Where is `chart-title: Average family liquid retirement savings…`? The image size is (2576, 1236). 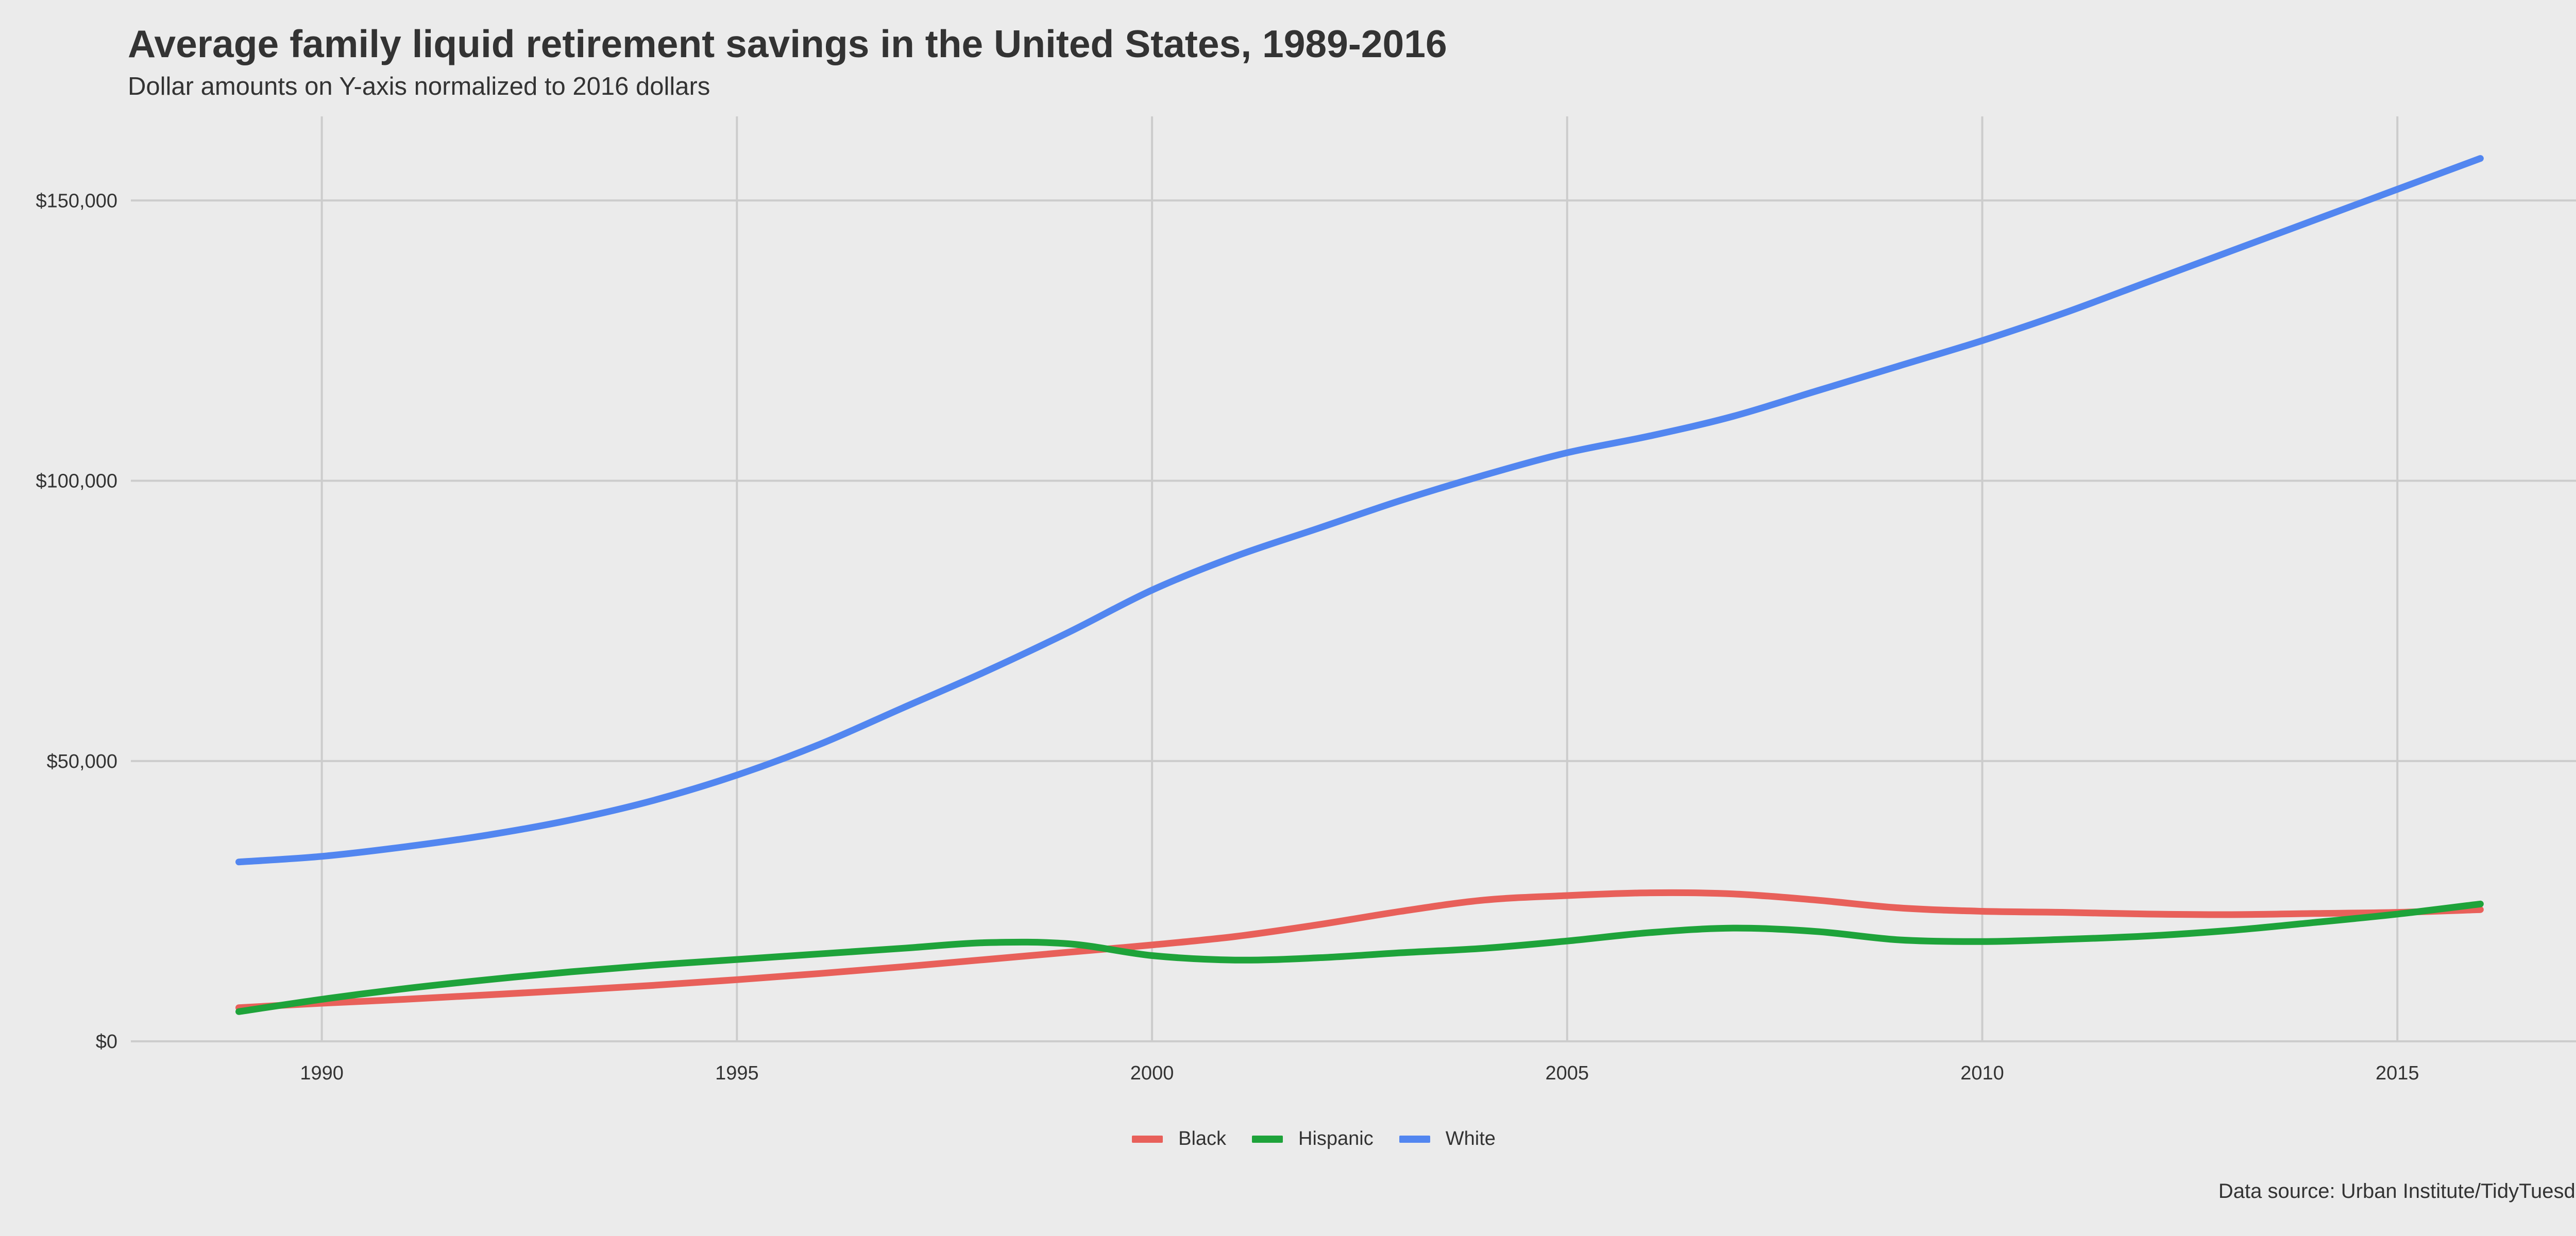 chart-title: Average family liquid retirement savings… is located at coordinates (787, 44).